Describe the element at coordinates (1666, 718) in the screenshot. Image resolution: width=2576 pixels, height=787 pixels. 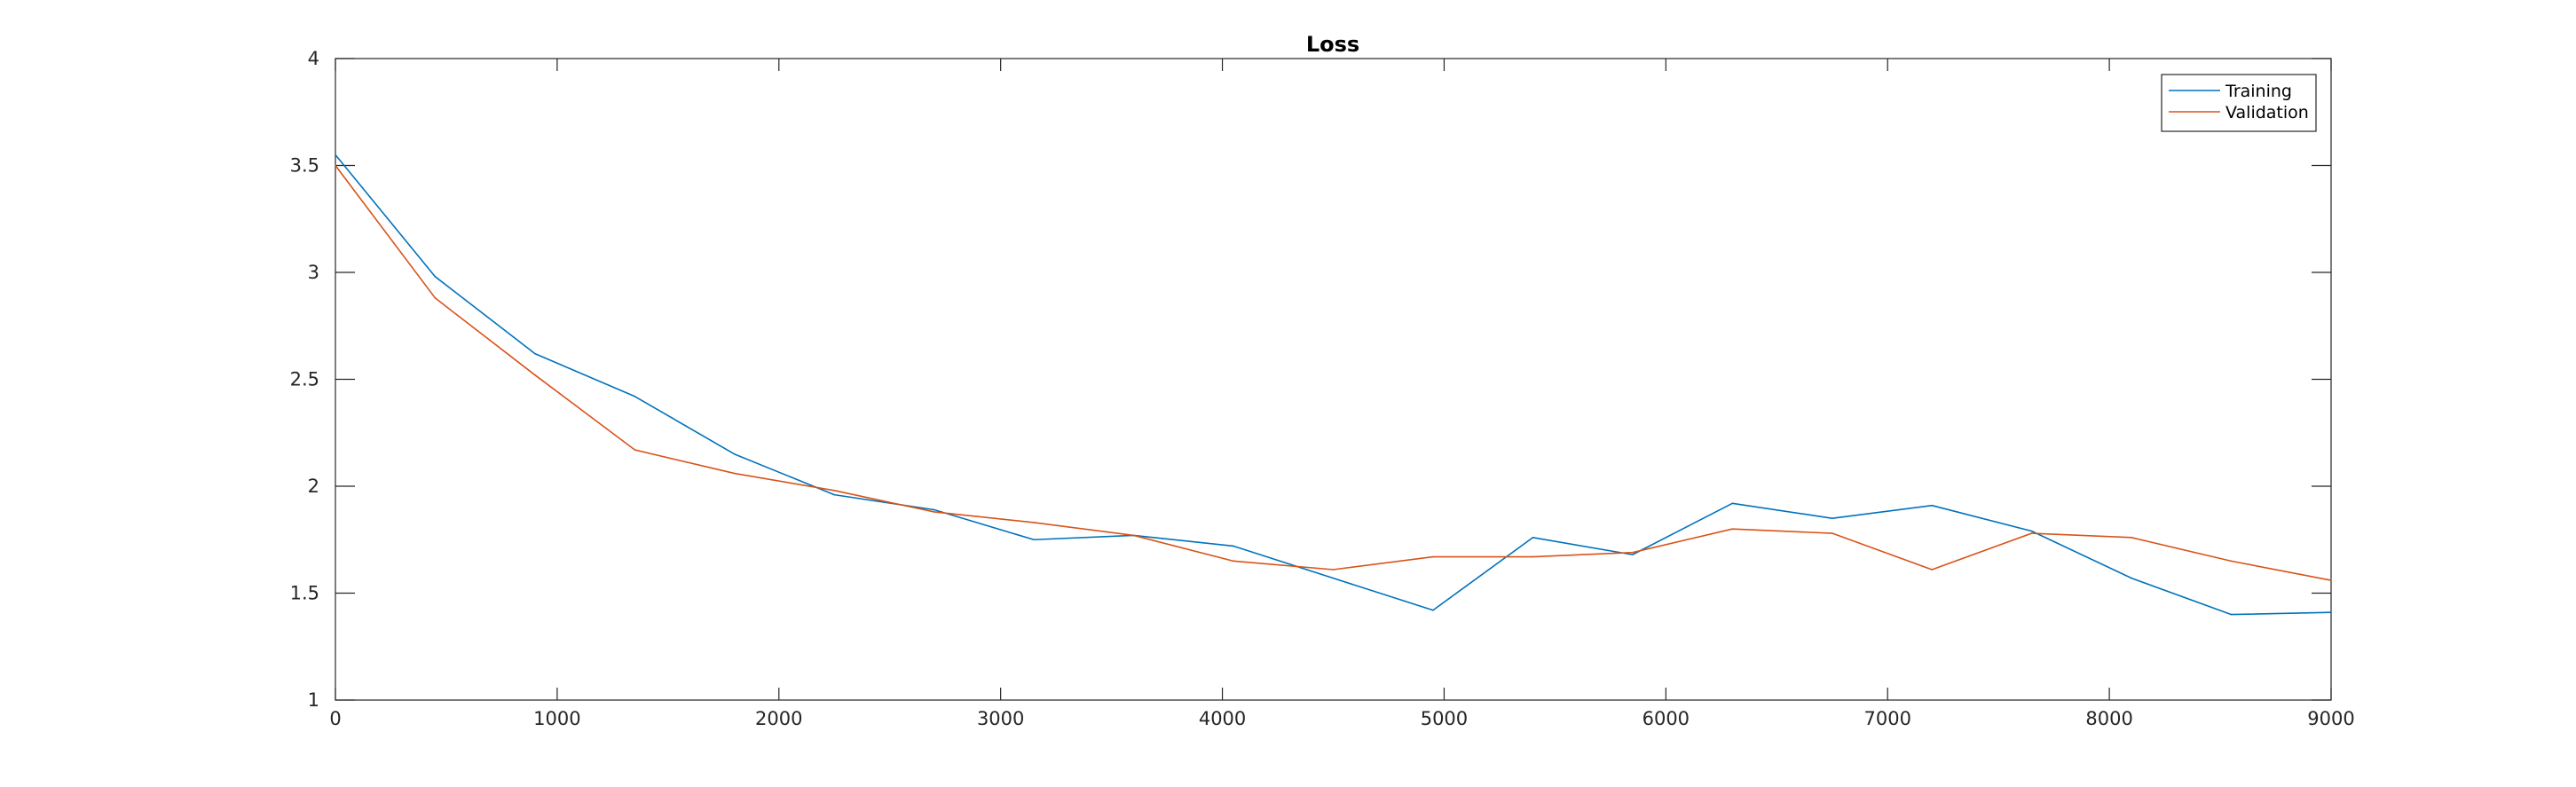
I see `x-tick-label: 6000` at that location.